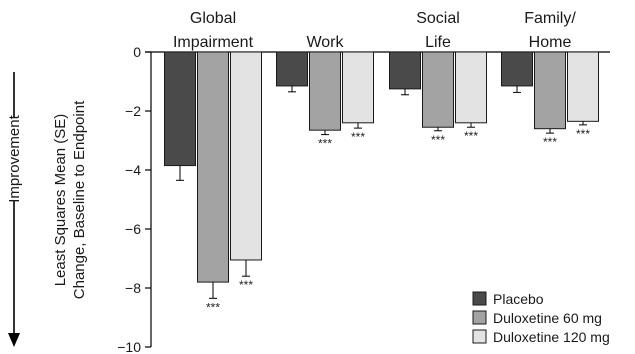 The width and height of the screenshot is (635, 354). What do you see at coordinates (133, 288) in the screenshot?
I see `y-tick-label: −8` at bounding box center [133, 288].